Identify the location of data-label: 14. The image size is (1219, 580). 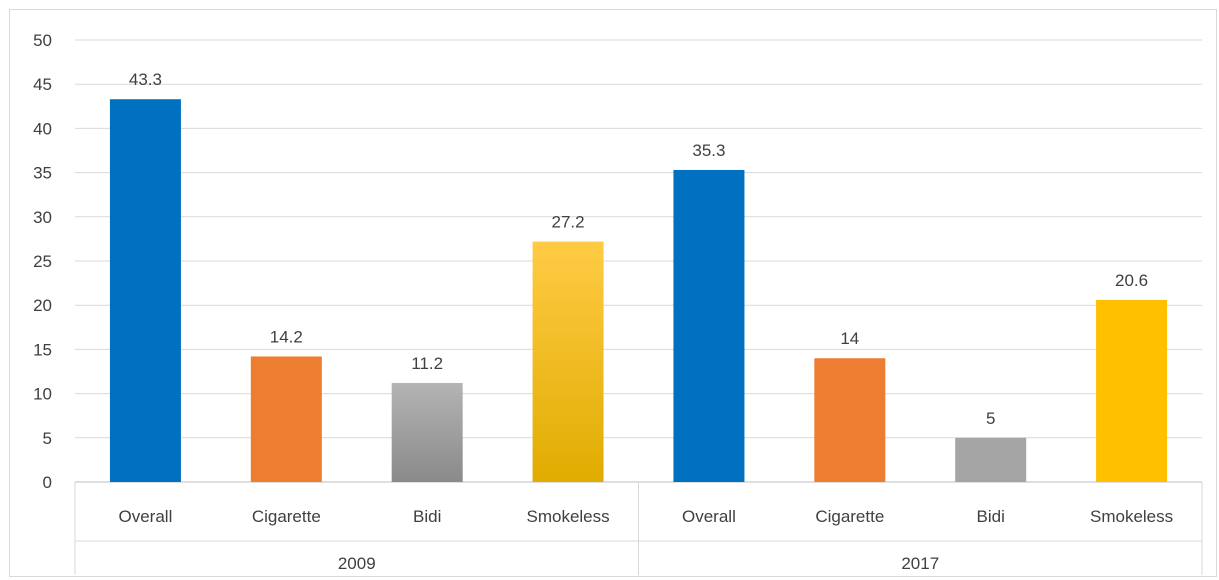
(849, 338).